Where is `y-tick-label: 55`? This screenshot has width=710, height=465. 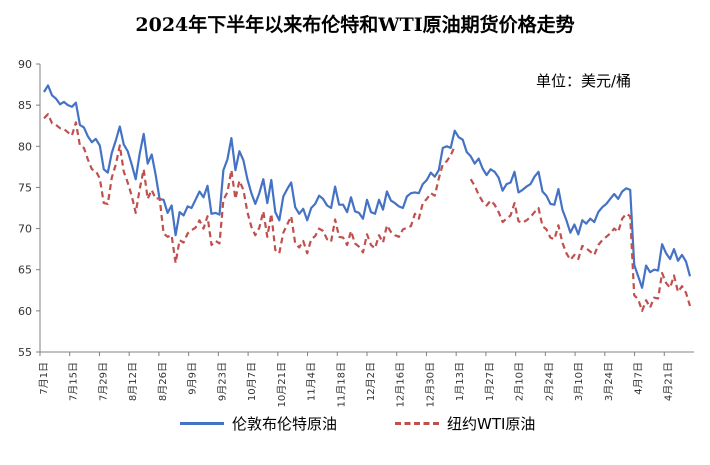
y-tick-label: 55 is located at coordinates (25, 352).